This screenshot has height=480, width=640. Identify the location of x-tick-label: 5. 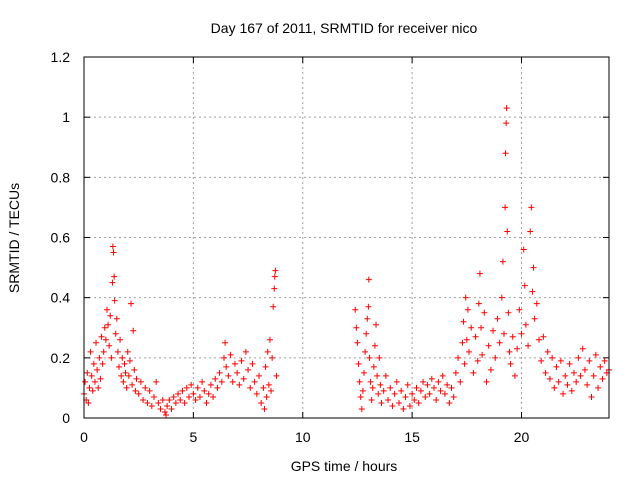
(193, 437).